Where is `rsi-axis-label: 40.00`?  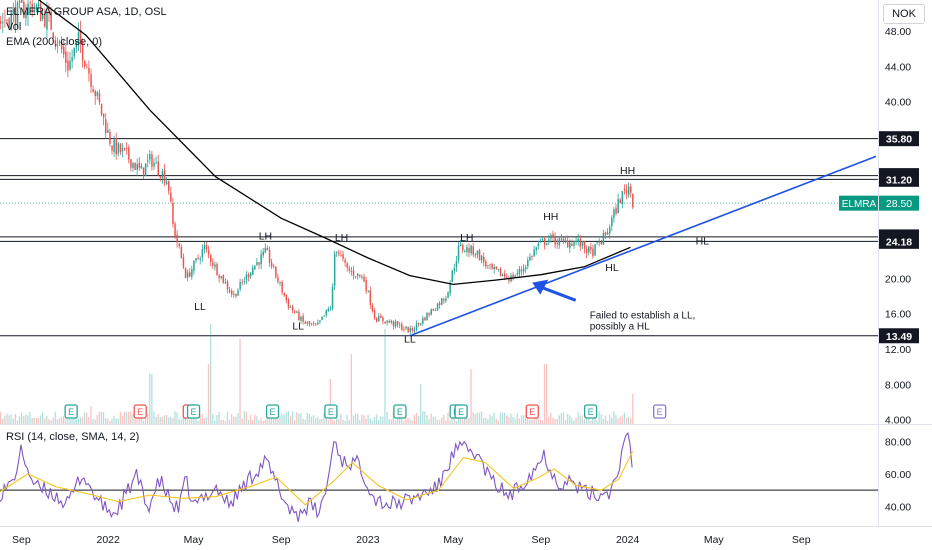
rsi-axis-label: 40.00 is located at coordinates (898, 507).